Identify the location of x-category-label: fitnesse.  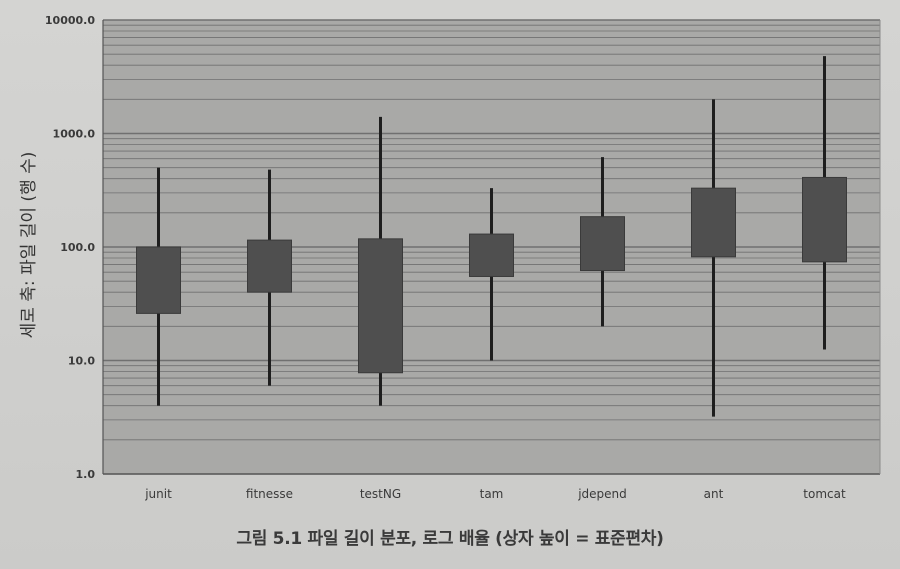
(269, 494).